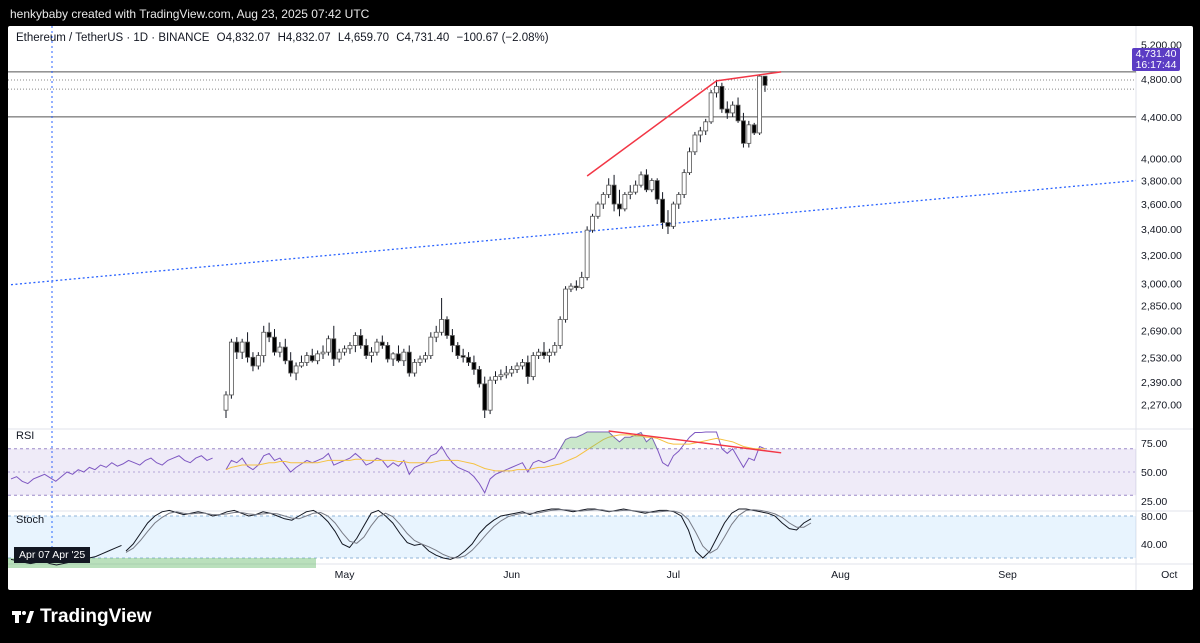  Describe the element at coordinates (243, 38) in the screenshot. I see `legend-open: O4,832.07` at that location.